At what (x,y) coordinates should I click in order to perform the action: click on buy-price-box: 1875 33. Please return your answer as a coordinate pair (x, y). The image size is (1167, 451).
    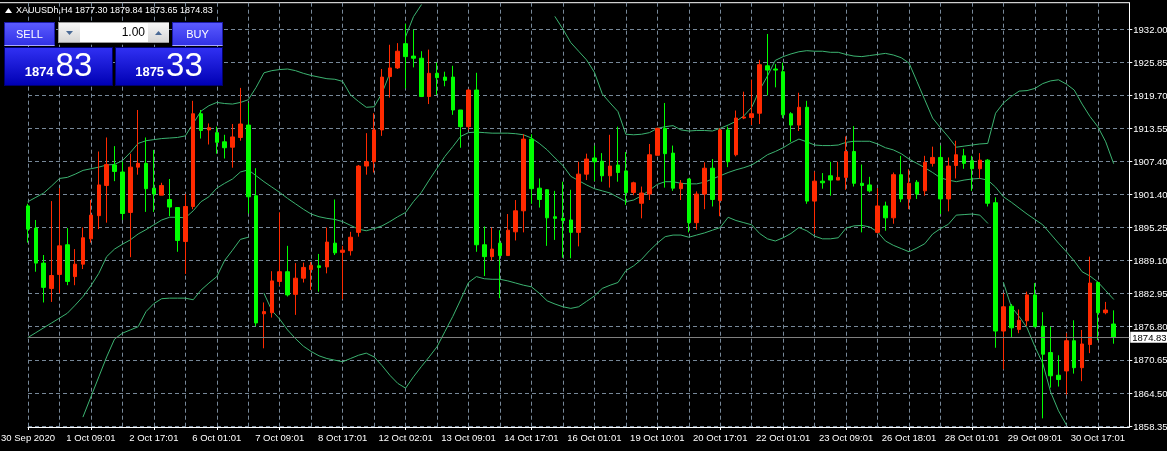
    Looking at the image, I should click on (169, 66).